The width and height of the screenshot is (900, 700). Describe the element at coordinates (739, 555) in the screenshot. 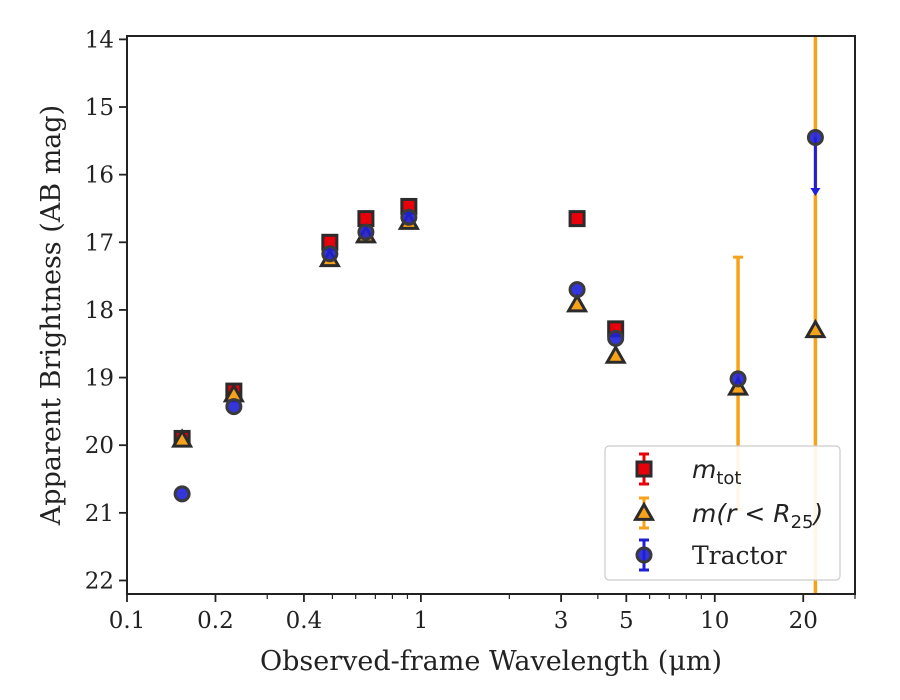

I see `legend-label: Tractor` at that location.